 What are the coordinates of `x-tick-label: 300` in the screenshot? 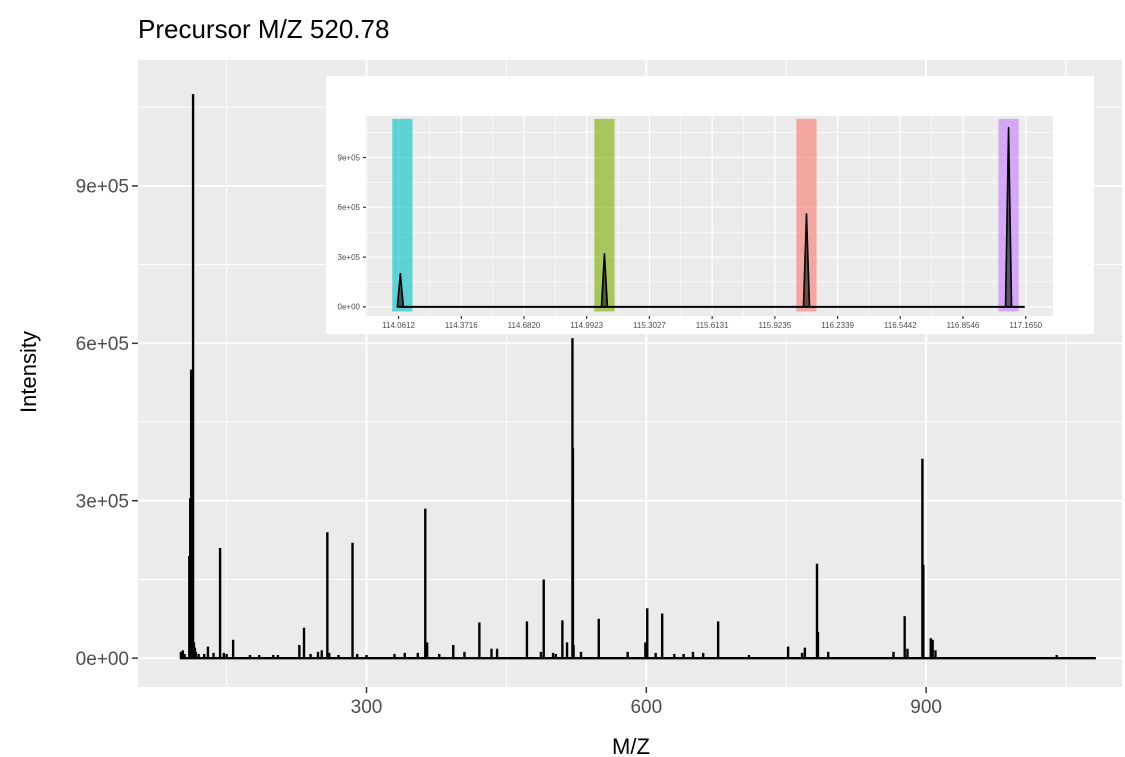 It's located at (367, 707).